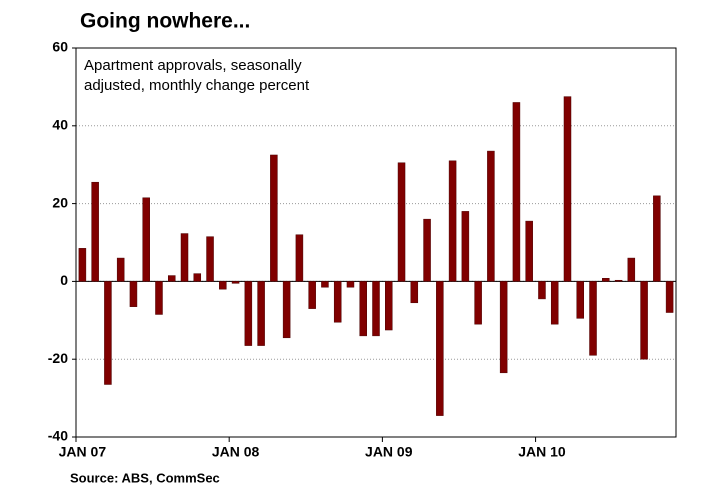 This screenshot has width=723, height=499. What do you see at coordinates (197, 85) in the screenshot?
I see `subtitle: adjusted, monthly change percent` at bounding box center [197, 85].